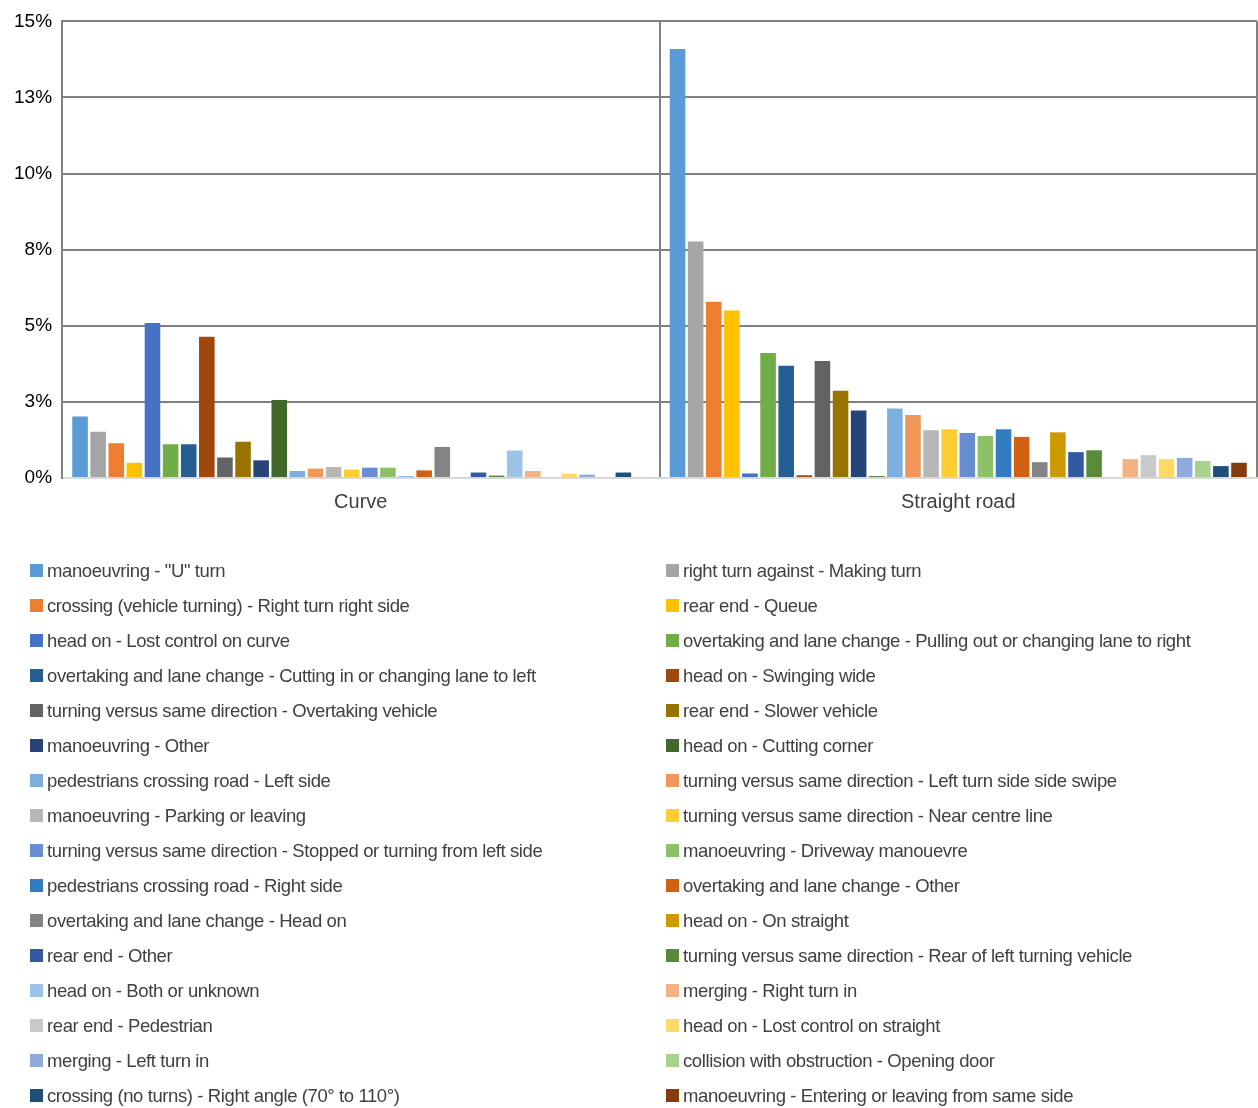 The image size is (1258, 1108). What do you see at coordinates (128, 745) in the screenshot?
I see `legend-label: manoeuvring - Other` at bounding box center [128, 745].